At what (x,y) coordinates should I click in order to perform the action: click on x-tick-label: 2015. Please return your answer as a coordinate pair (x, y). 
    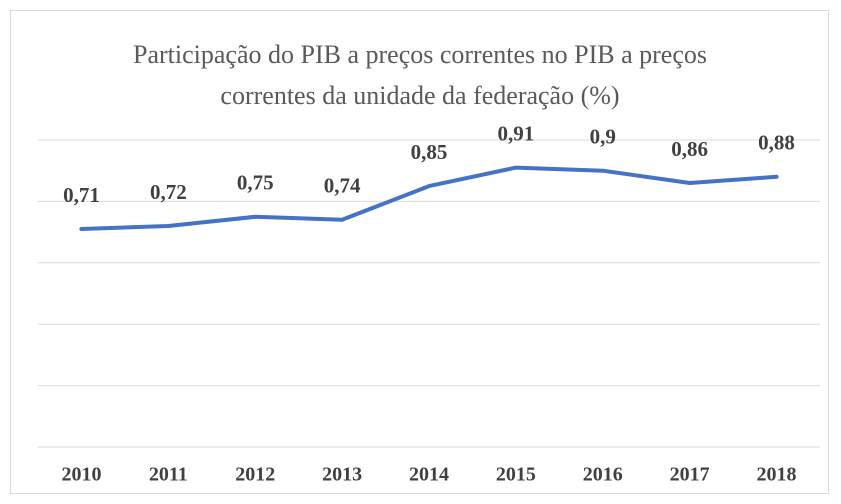
    Looking at the image, I should click on (516, 475).